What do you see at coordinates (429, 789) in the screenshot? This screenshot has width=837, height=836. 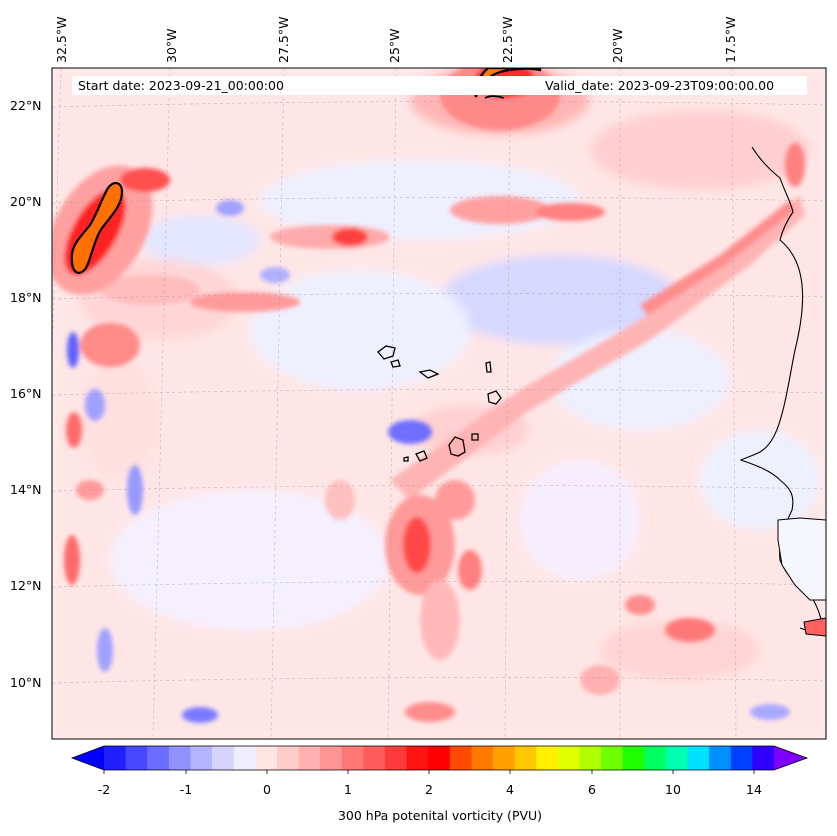 I see `colorbar-tick: 2` at bounding box center [429, 789].